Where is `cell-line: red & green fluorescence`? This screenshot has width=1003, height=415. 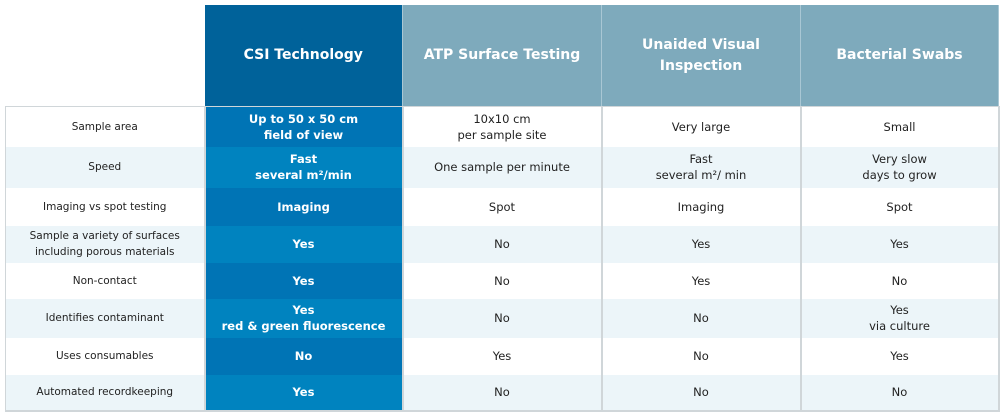 cell-line: red & green fluorescence is located at coordinates (303, 326).